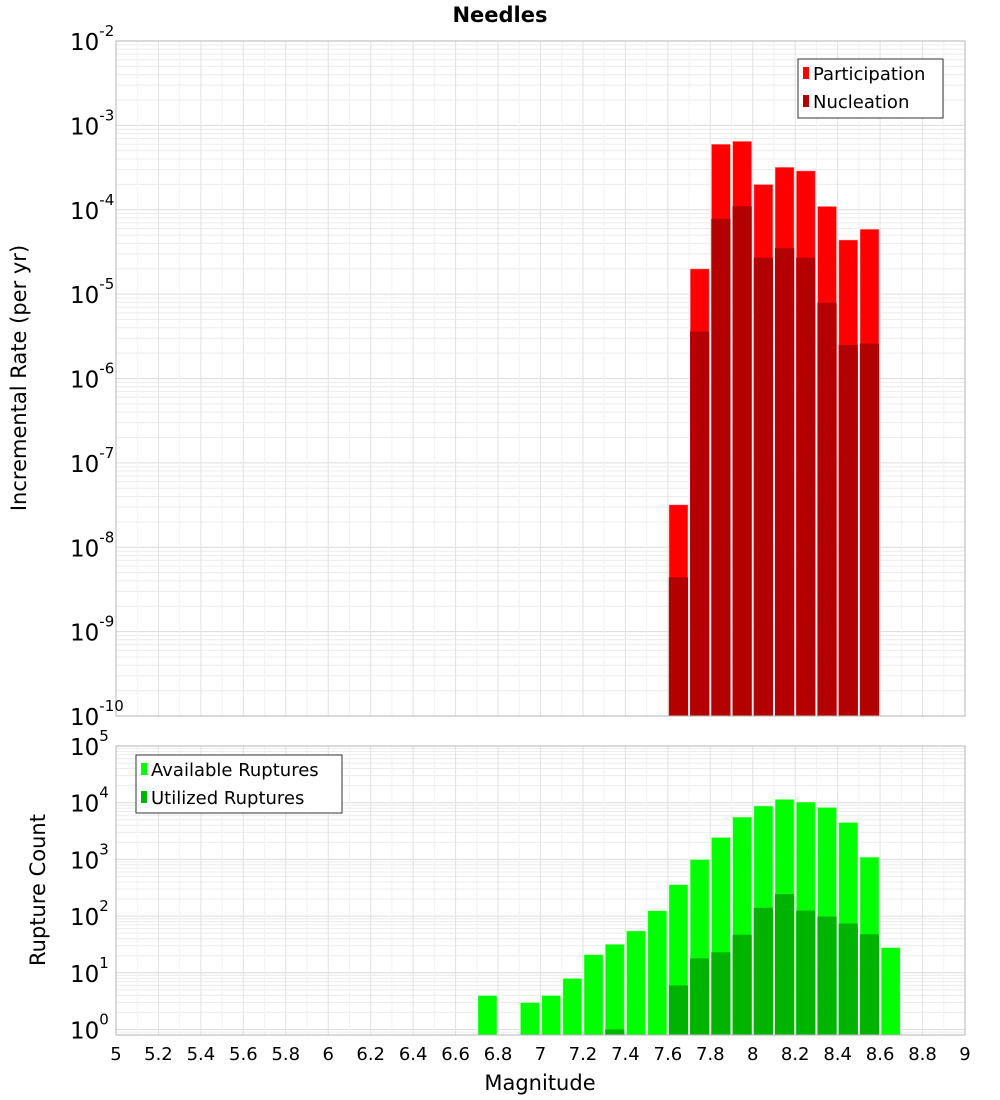 This screenshot has width=1000, height=1100. I want to click on y-tick-label: 10⁰, so click(89, 1028).